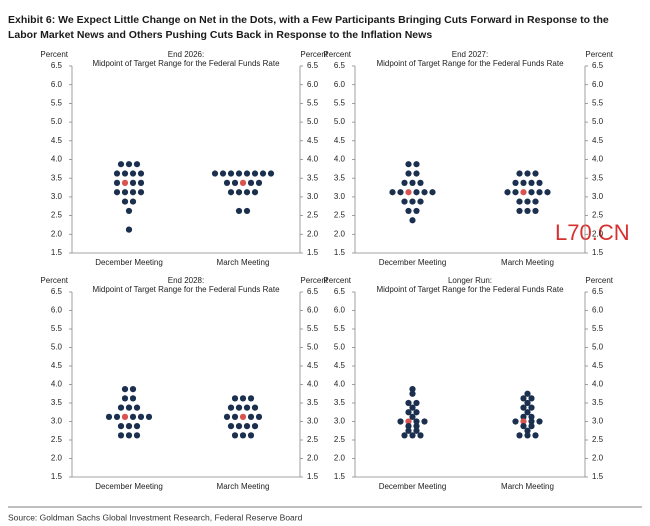 The image size is (650, 526). Describe the element at coordinates (592, 232) in the screenshot. I see `watermark: L70.CN` at that location.